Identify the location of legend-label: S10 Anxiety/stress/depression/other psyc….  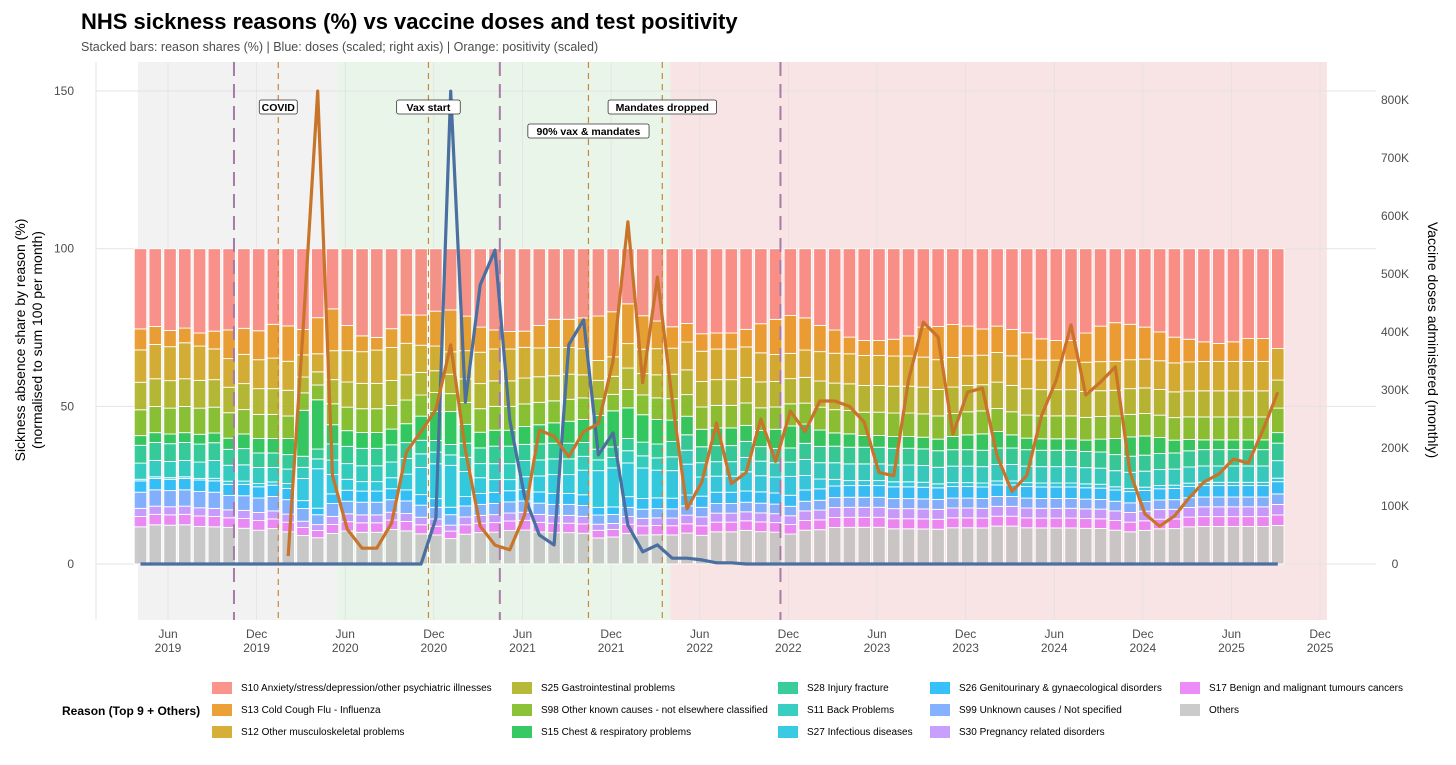
(366, 688).